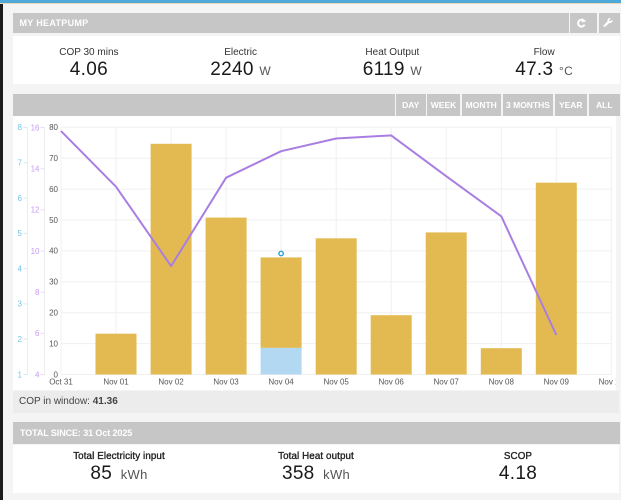 The height and width of the screenshot is (500, 621). Describe the element at coordinates (502, 382) in the screenshot. I see `svg-text: Nov 08` at that location.